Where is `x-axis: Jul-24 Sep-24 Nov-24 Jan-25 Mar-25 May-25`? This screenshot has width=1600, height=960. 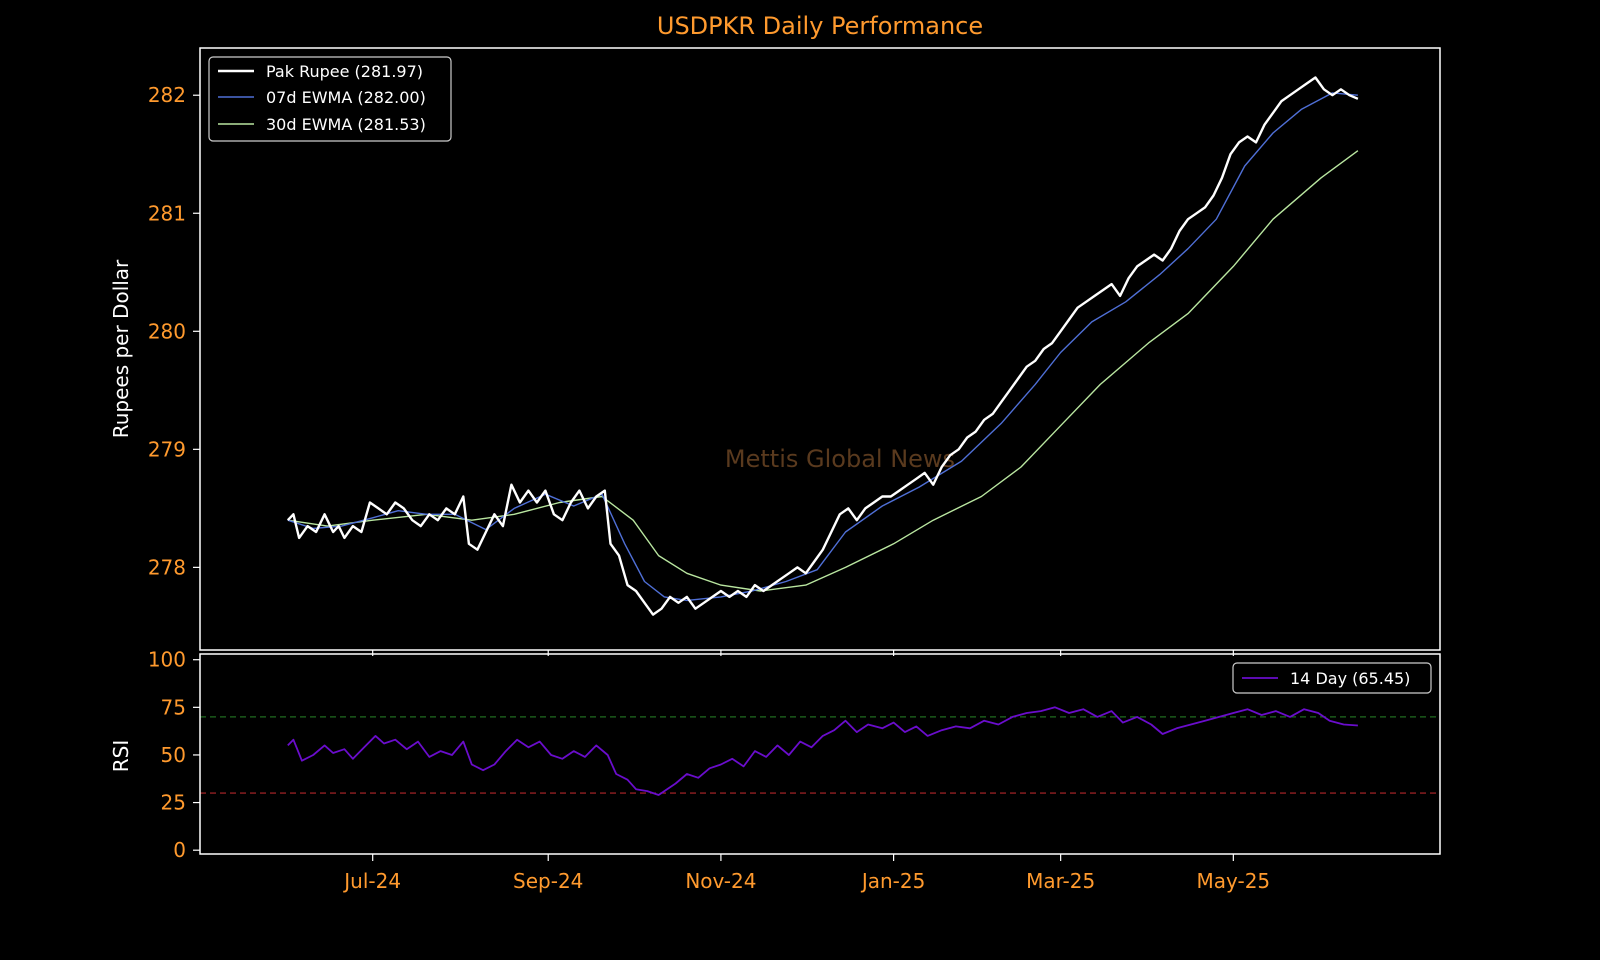 x-axis: Jul-24 Sep-24 Nov-24 Jan-25 Mar-25 May-25 is located at coordinates (806, 771).